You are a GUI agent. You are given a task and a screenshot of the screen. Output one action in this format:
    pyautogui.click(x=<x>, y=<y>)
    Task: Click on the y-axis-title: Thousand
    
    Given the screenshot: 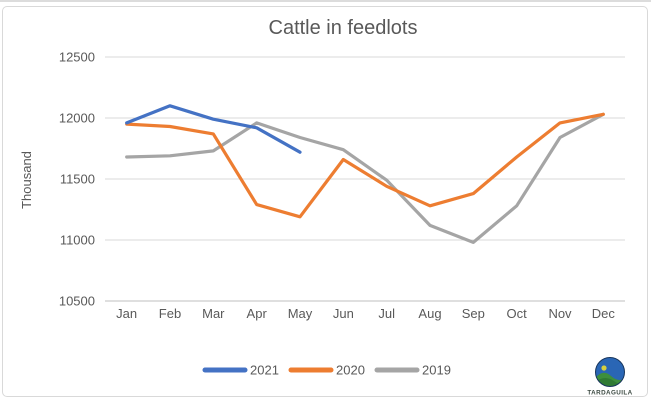 What is the action you would take?
    pyautogui.click(x=26, y=180)
    